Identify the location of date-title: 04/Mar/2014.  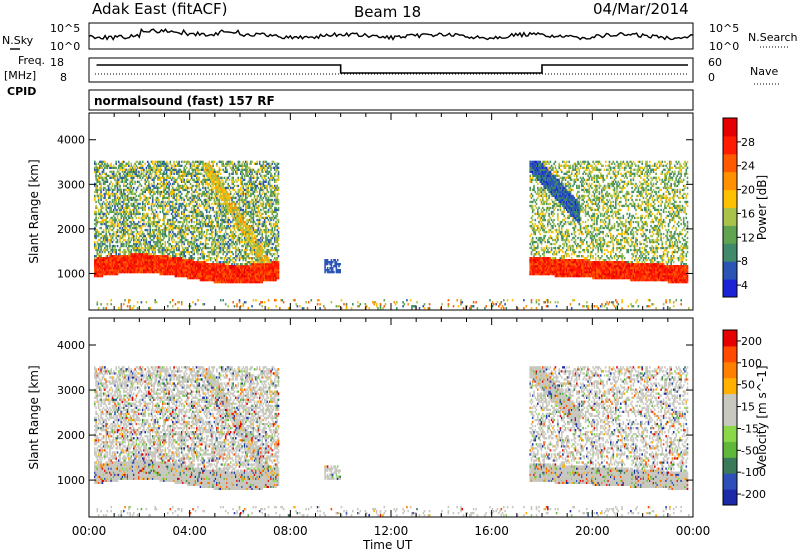
(641, 9).